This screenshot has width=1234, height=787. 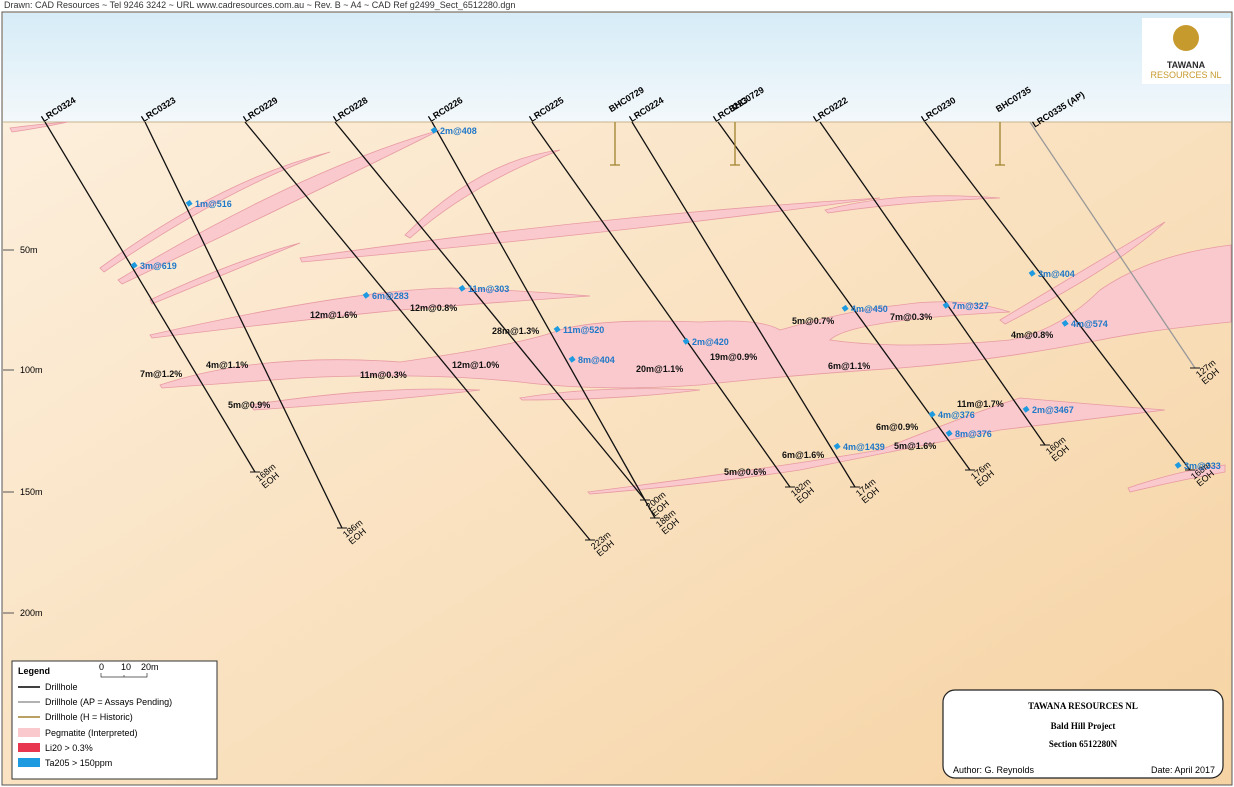 I want to click on li2o-label: 11m@0.3%, so click(x=383, y=375).